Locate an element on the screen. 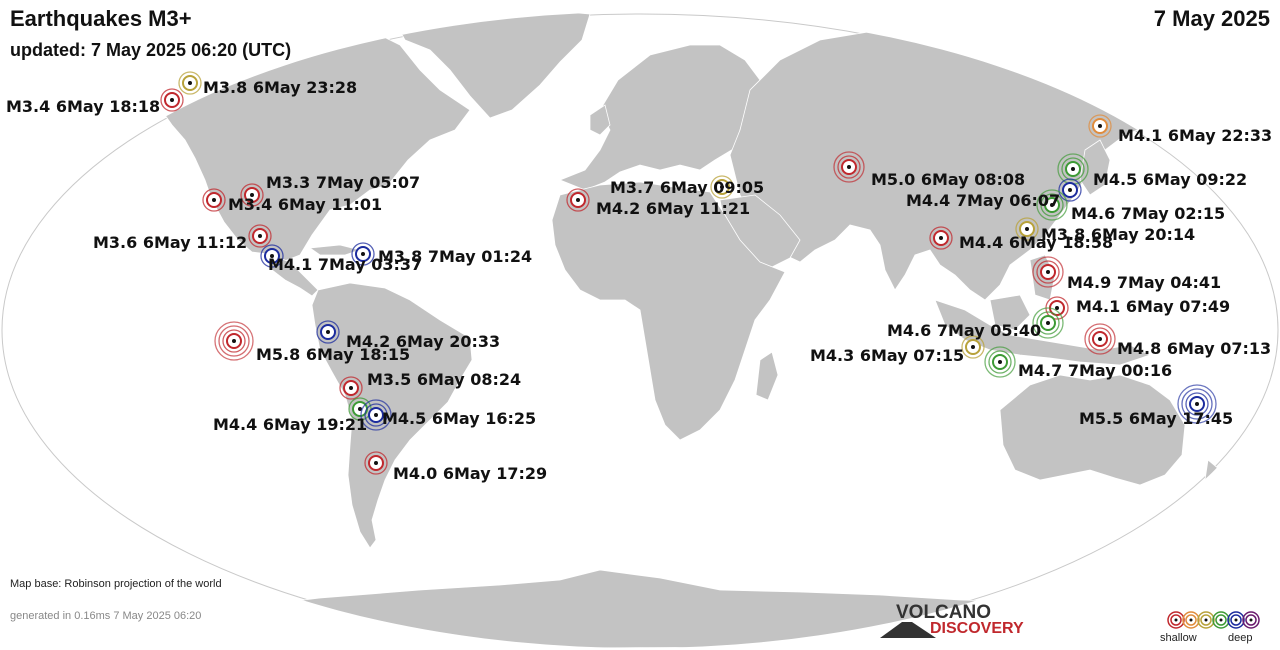  earthquake-label: M4.5 6May 16:25 is located at coordinates (459, 418).